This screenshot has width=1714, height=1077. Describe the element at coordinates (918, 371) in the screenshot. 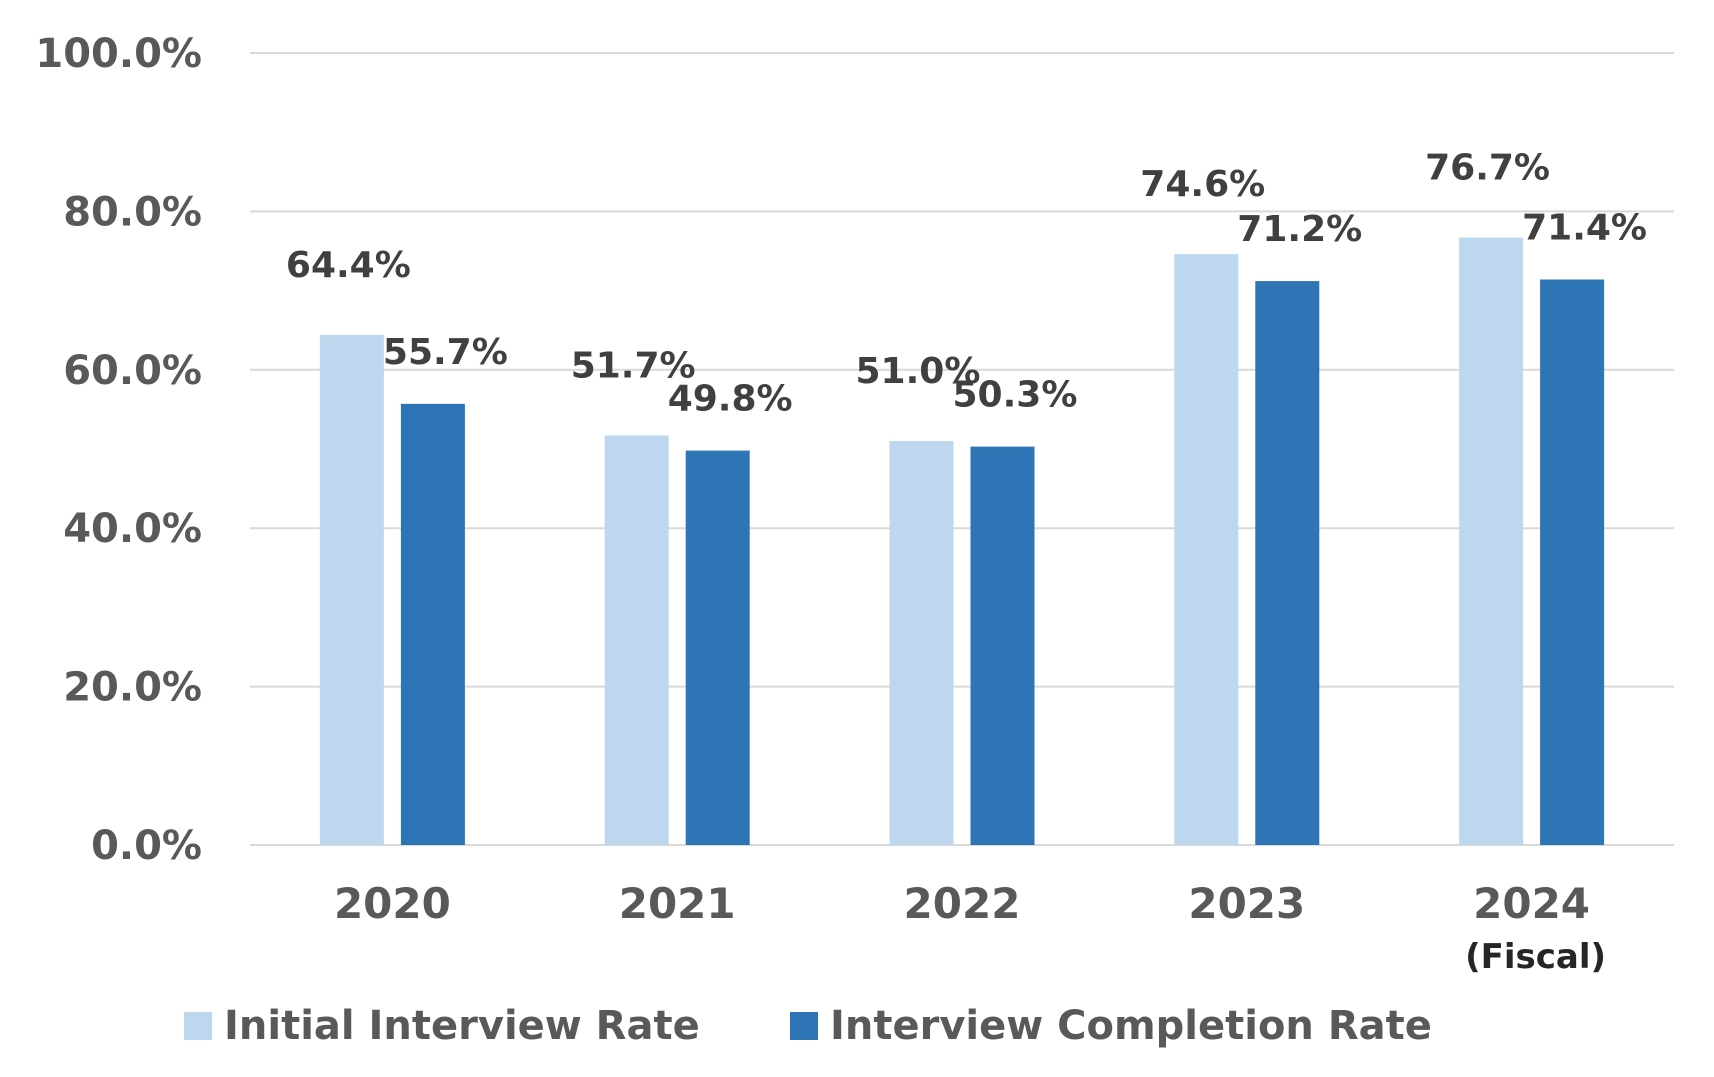

I see `data-label: 51.0%` at that location.